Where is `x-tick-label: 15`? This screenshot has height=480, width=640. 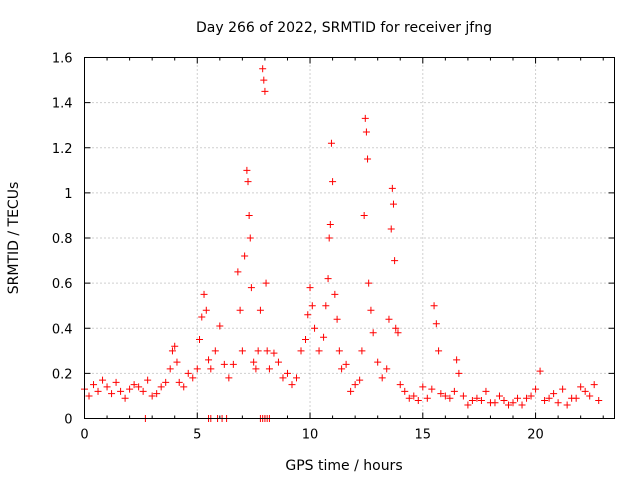 x-tick-label: 15 is located at coordinates (423, 435).